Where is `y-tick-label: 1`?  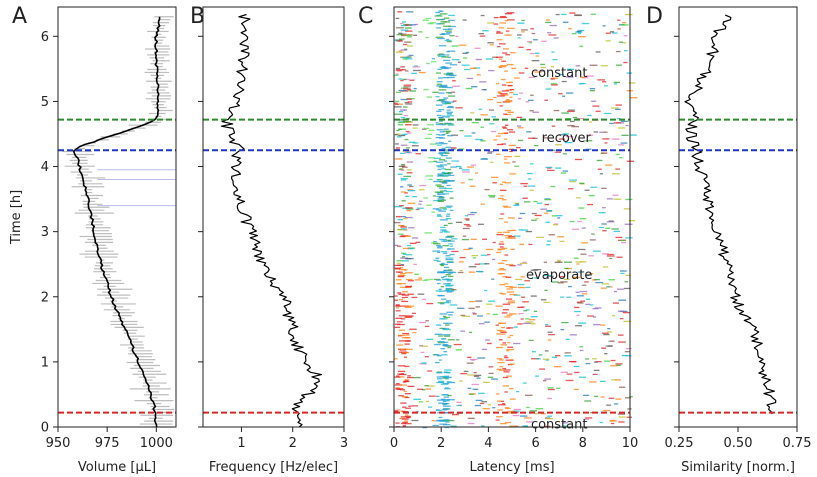 y-tick-label: 1 is located at coordinates (45, 362).